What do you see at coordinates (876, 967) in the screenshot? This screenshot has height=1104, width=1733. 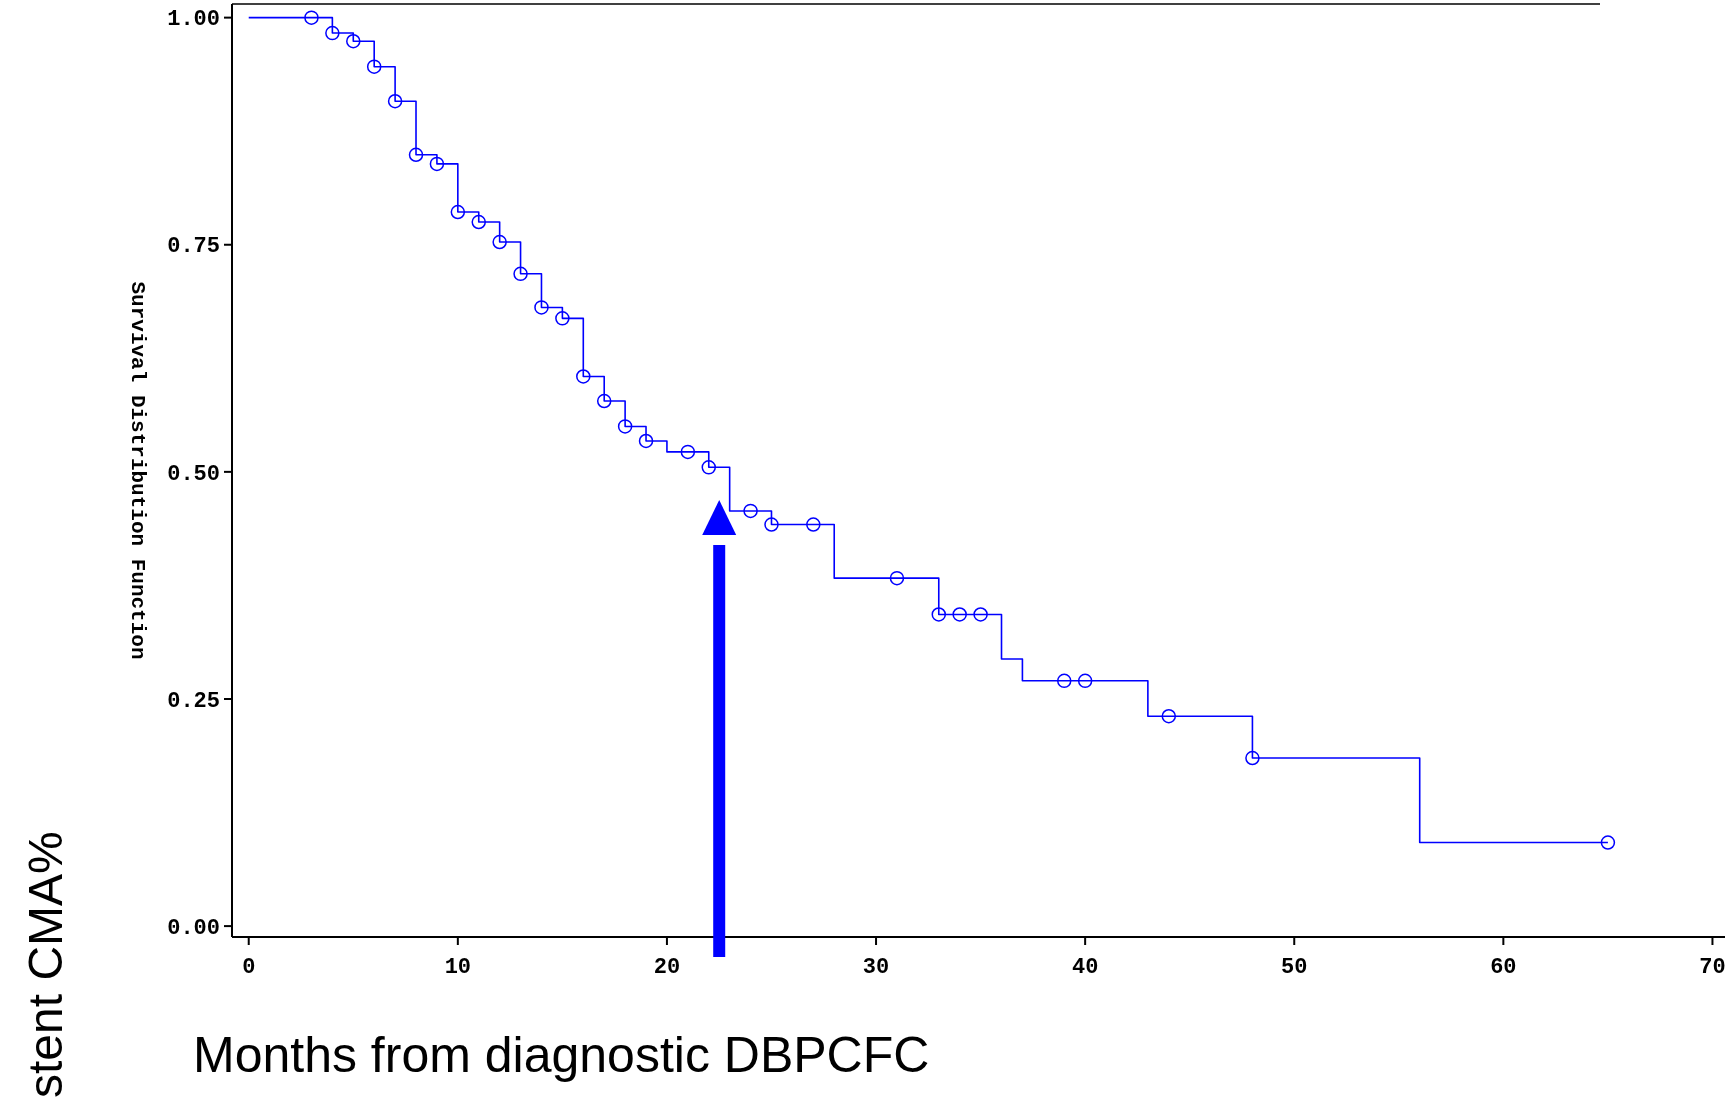 I see `x-tick-label: 30` at bounding box center [876, 967].